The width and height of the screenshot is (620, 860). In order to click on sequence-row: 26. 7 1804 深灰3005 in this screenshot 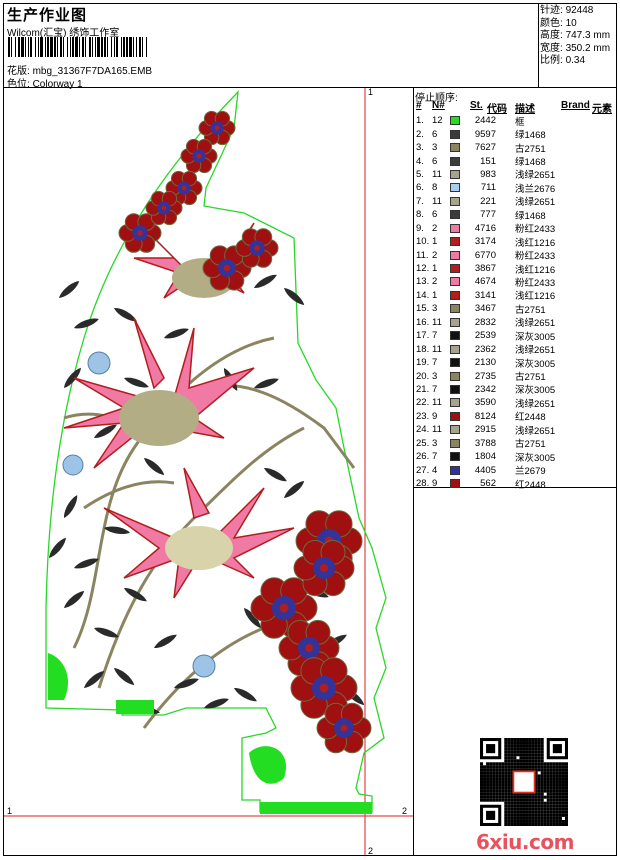, I will do `click(515, 457)`.